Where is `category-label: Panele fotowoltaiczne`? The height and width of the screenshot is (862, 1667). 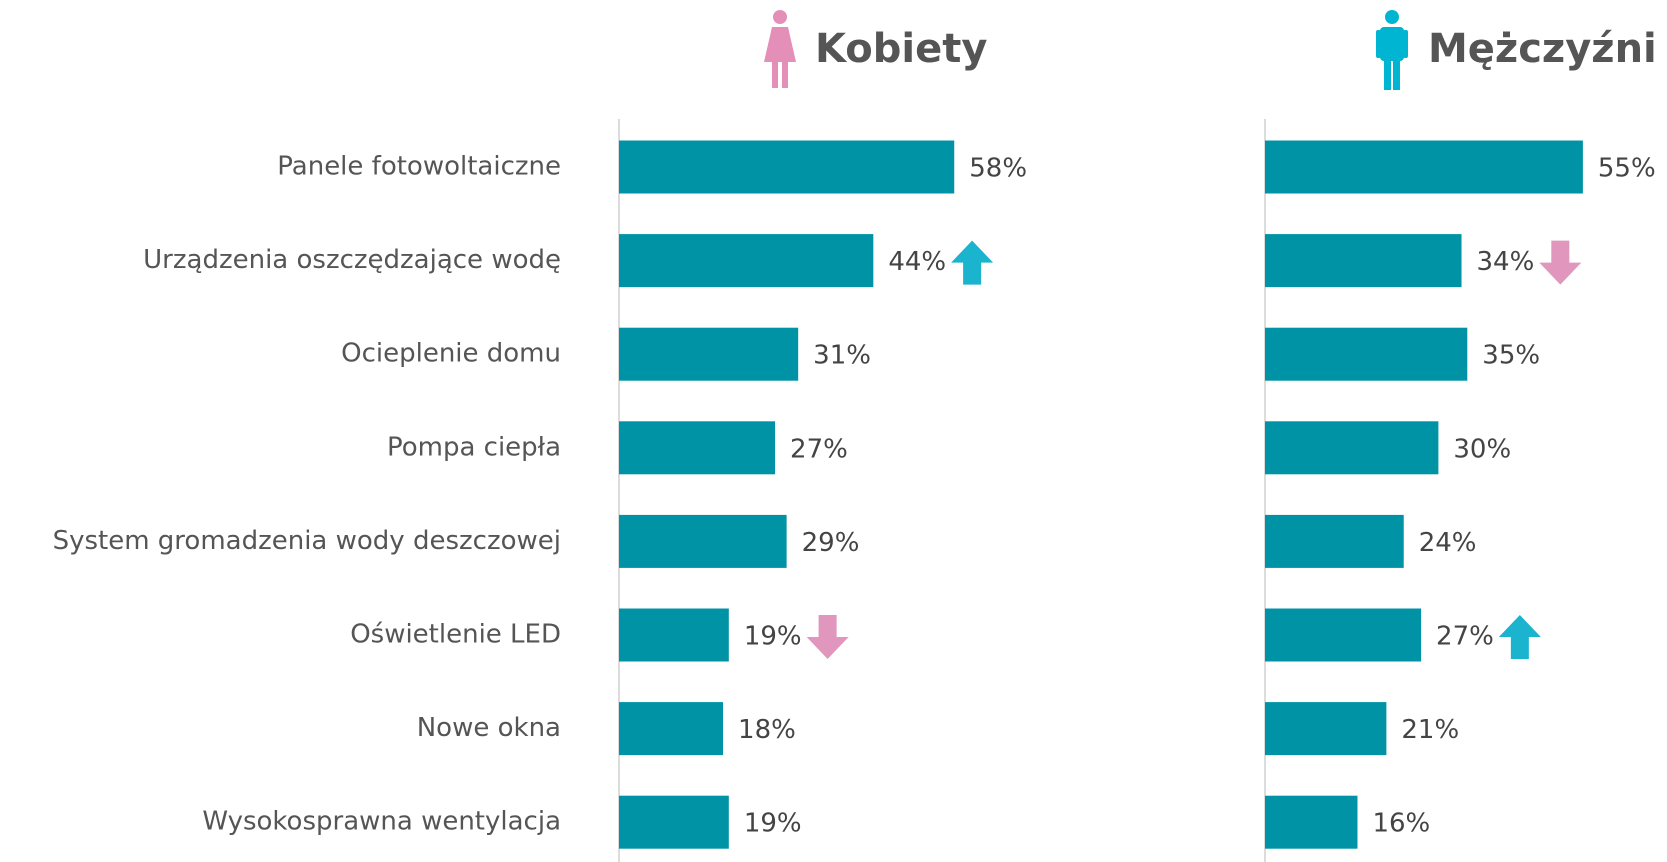 category-label: Panele fotowoltaiczne is located at coordinates (419, 167).